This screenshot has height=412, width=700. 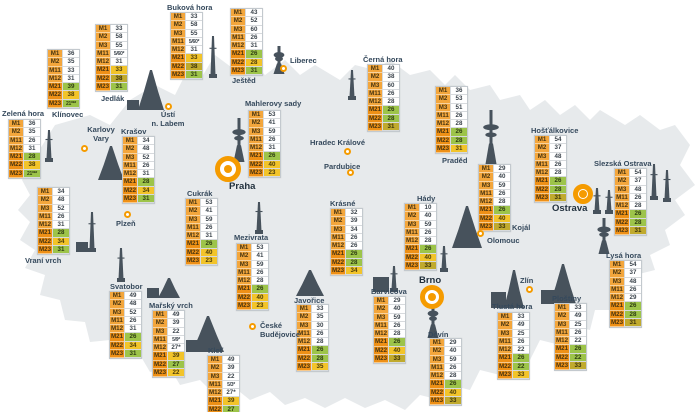 What do you see at coordinates (342, 166) in the screenshot?
I see `city-label-pardubice: Pardubice` at bounding box center [342, 166].